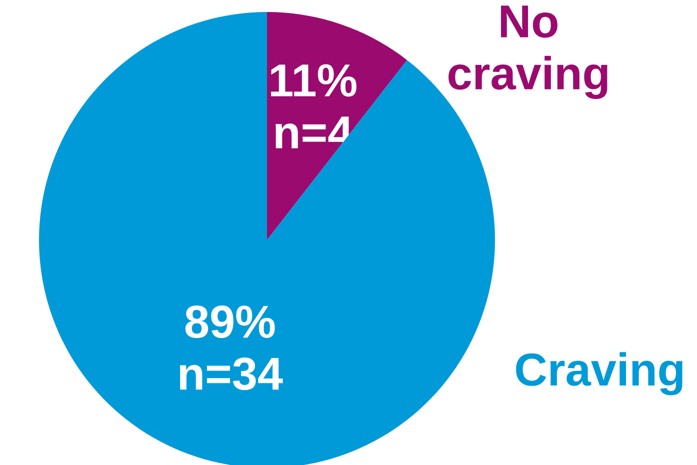 This screenshot has height=465, width=697. What do you see at coordinates (528, 52) in the screenshot?
I see `slice-label: No craving` at bounding box center [528, 52].